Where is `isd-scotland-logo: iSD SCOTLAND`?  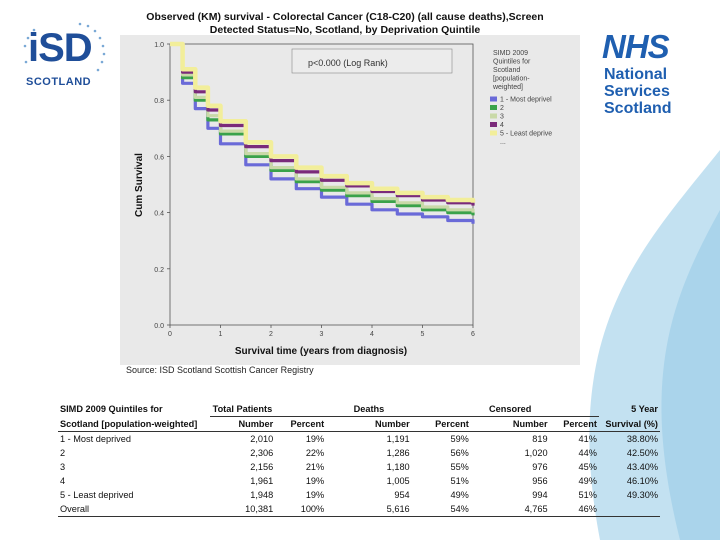 isd-scotland-logo: iSD SCOTLAND is located at coordinates (67, 56).